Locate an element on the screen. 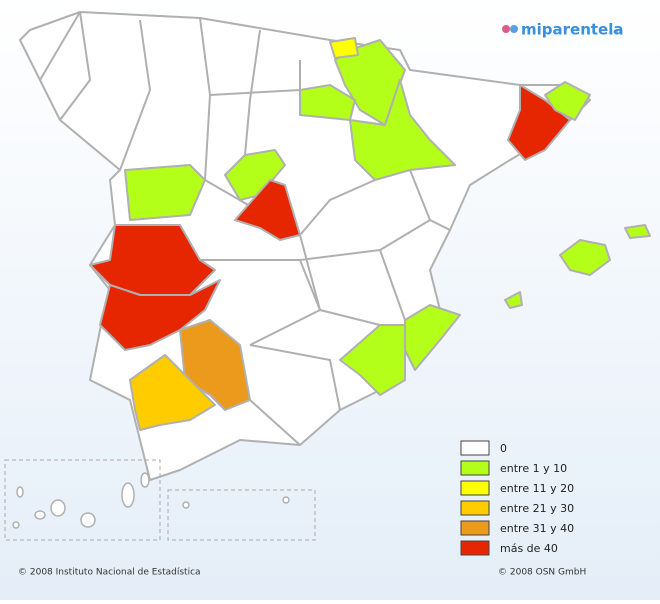  legend-label: entre 31 y 40 is located at coordinates (537, 528).